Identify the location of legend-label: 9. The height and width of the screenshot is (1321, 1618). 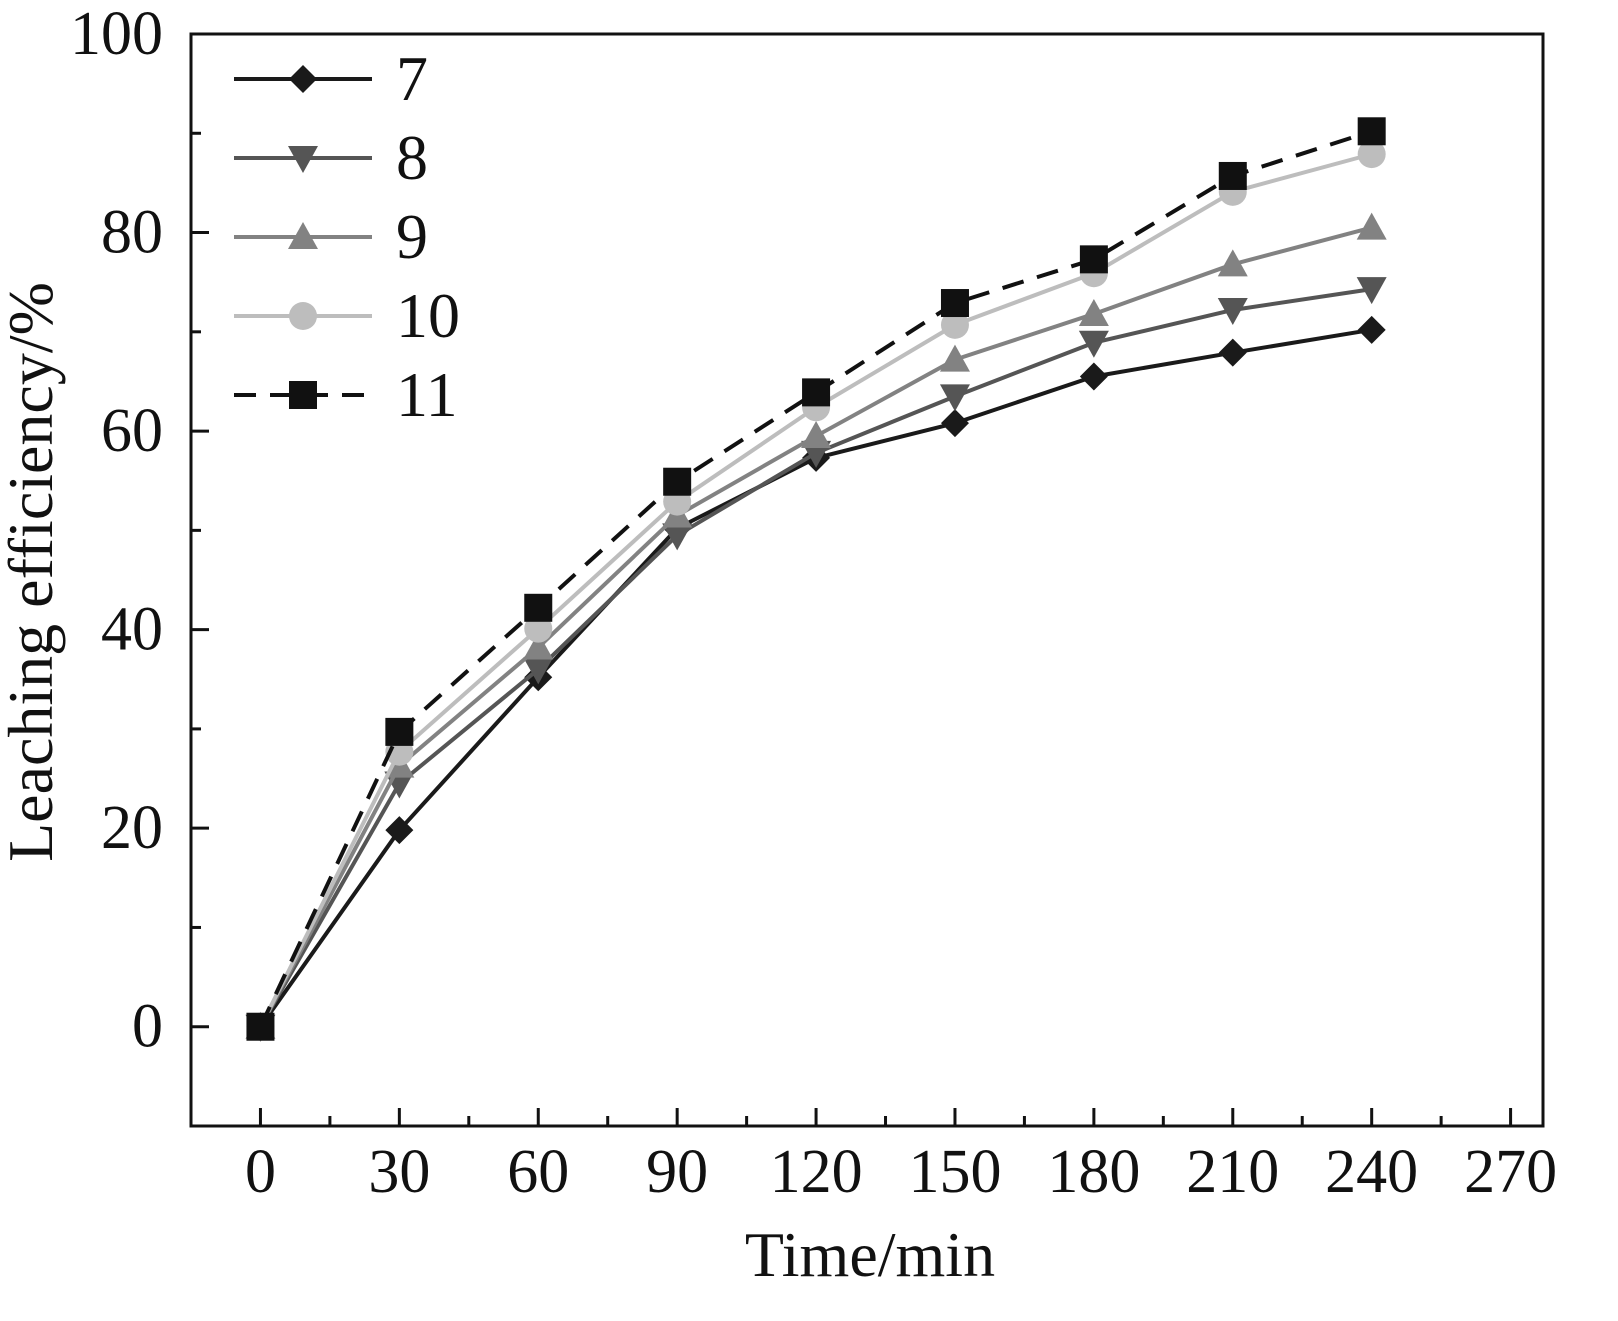
(412, 236).